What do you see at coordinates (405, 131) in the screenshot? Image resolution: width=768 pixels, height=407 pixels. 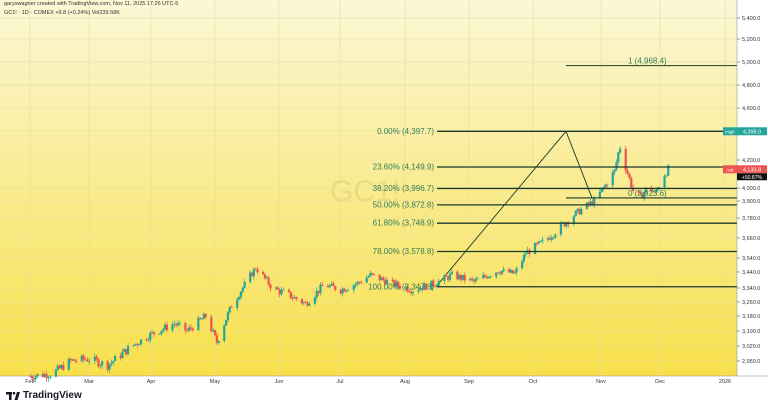 I see `fib-level-label: 0.00% (4,397.7)` at bounding box center [405, 131].